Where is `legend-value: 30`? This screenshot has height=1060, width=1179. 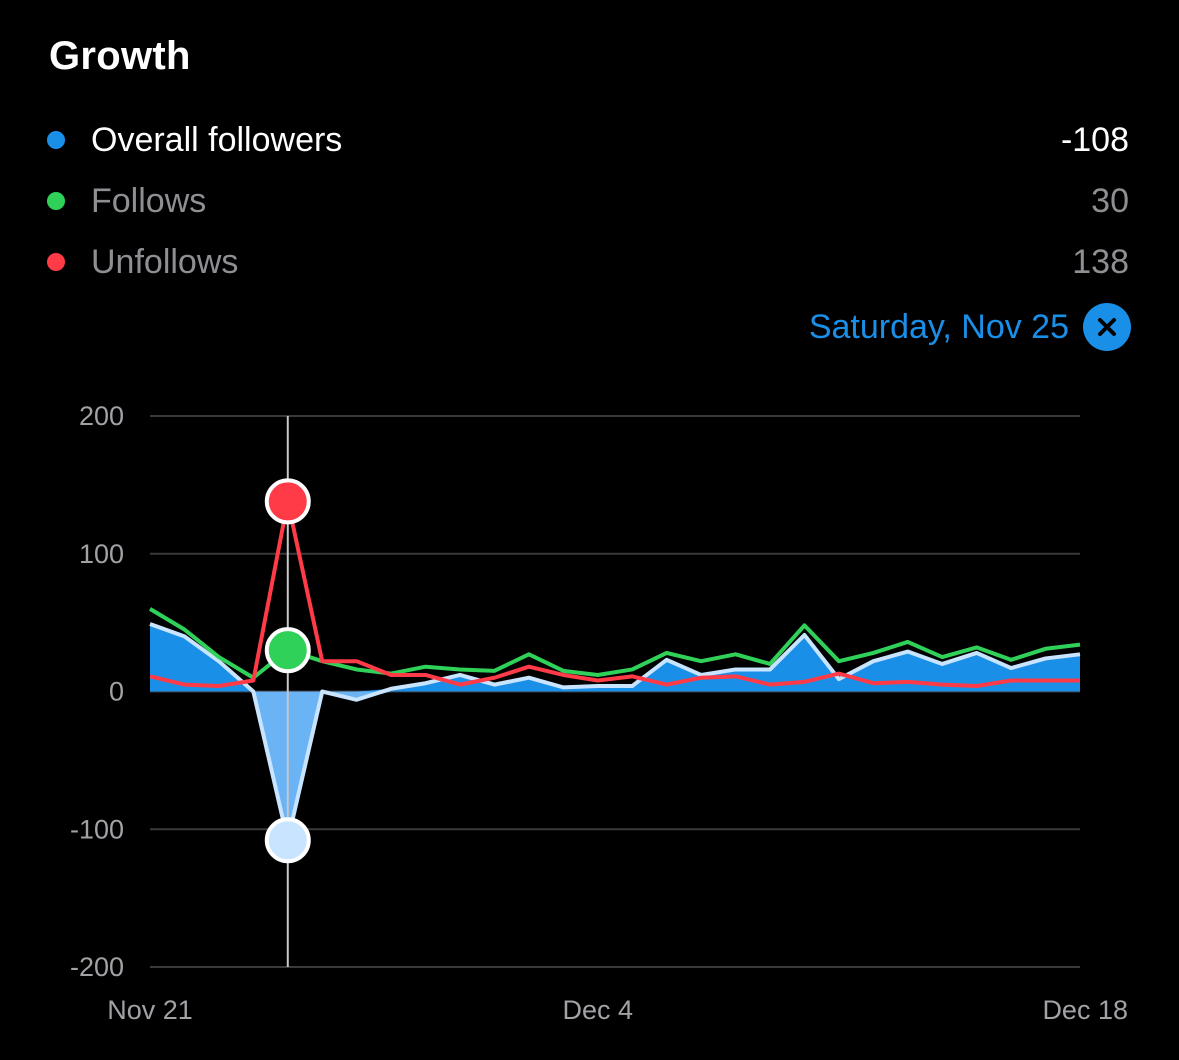
legend-value: 30 is located at coordinates (1110, 200).